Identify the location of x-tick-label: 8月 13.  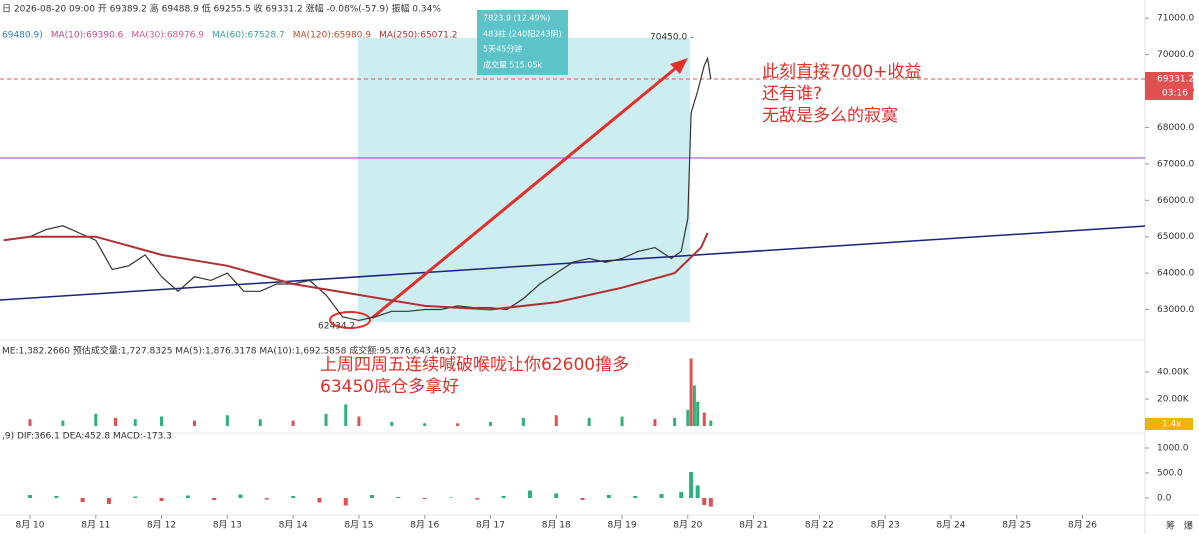
(227, 525).